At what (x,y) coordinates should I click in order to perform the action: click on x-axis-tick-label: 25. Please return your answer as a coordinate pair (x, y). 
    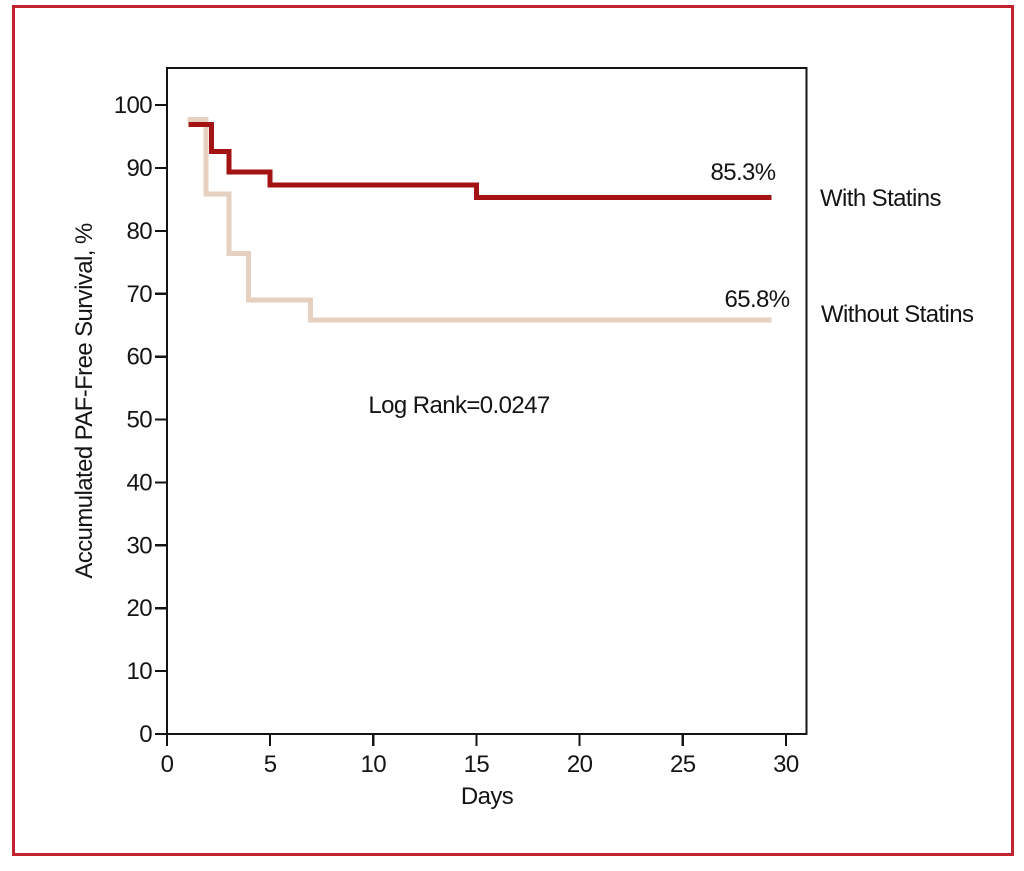
    Looking at the image, I should click on (683, 764).